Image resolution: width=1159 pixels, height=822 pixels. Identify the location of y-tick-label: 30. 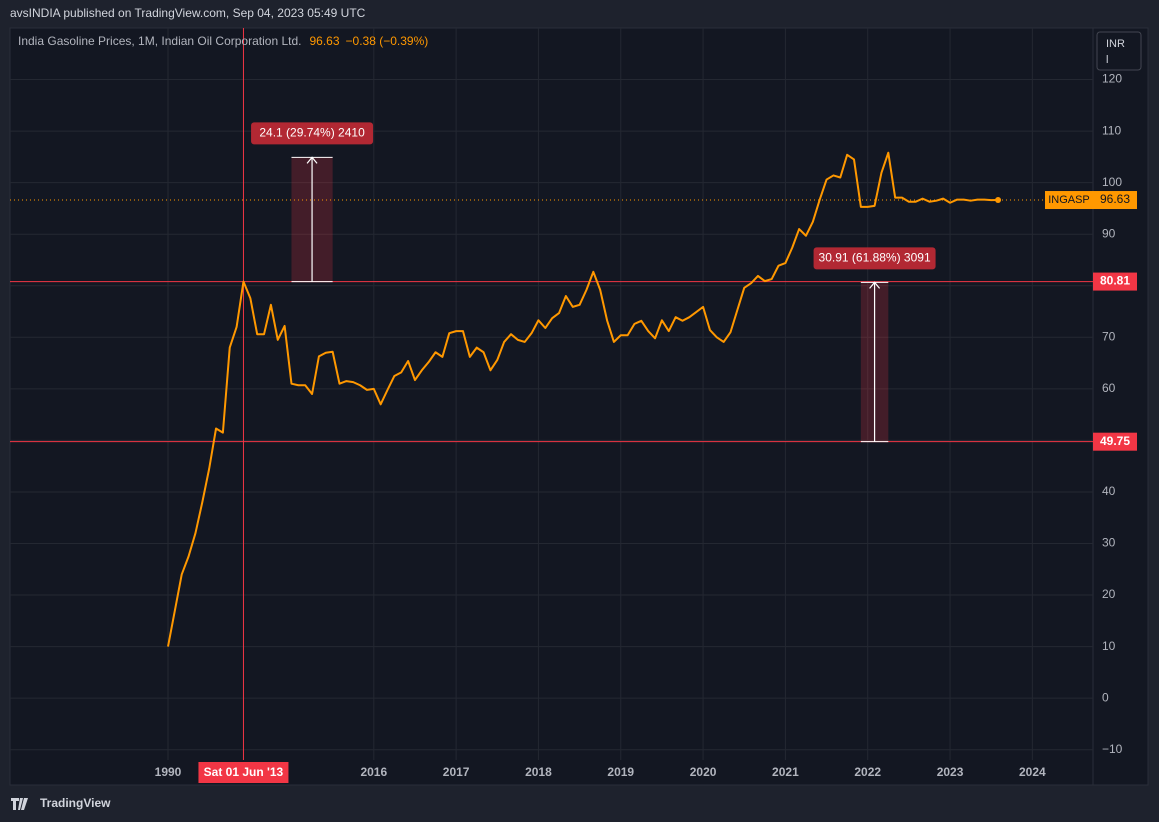
(1109, 543).